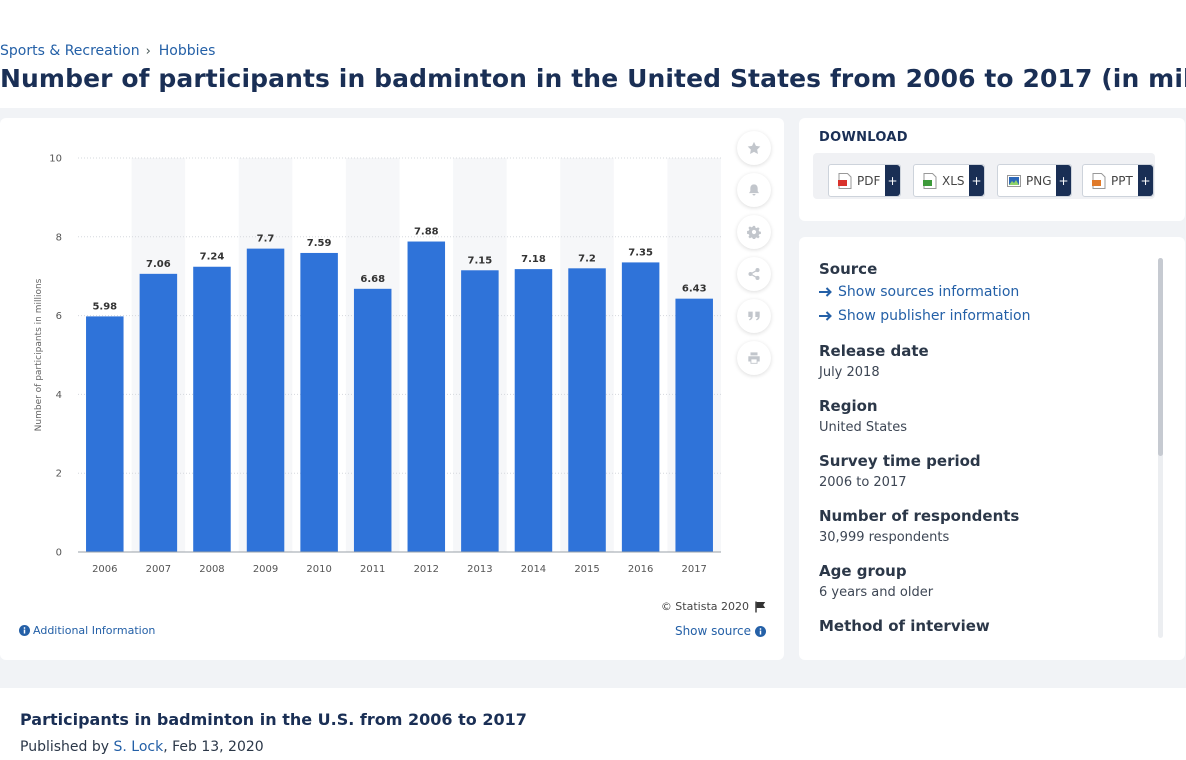 The image size is (1186, 760). Describe the element at coordinates (848, 406) in the screenshot. I see `region-label: Region` at that location.